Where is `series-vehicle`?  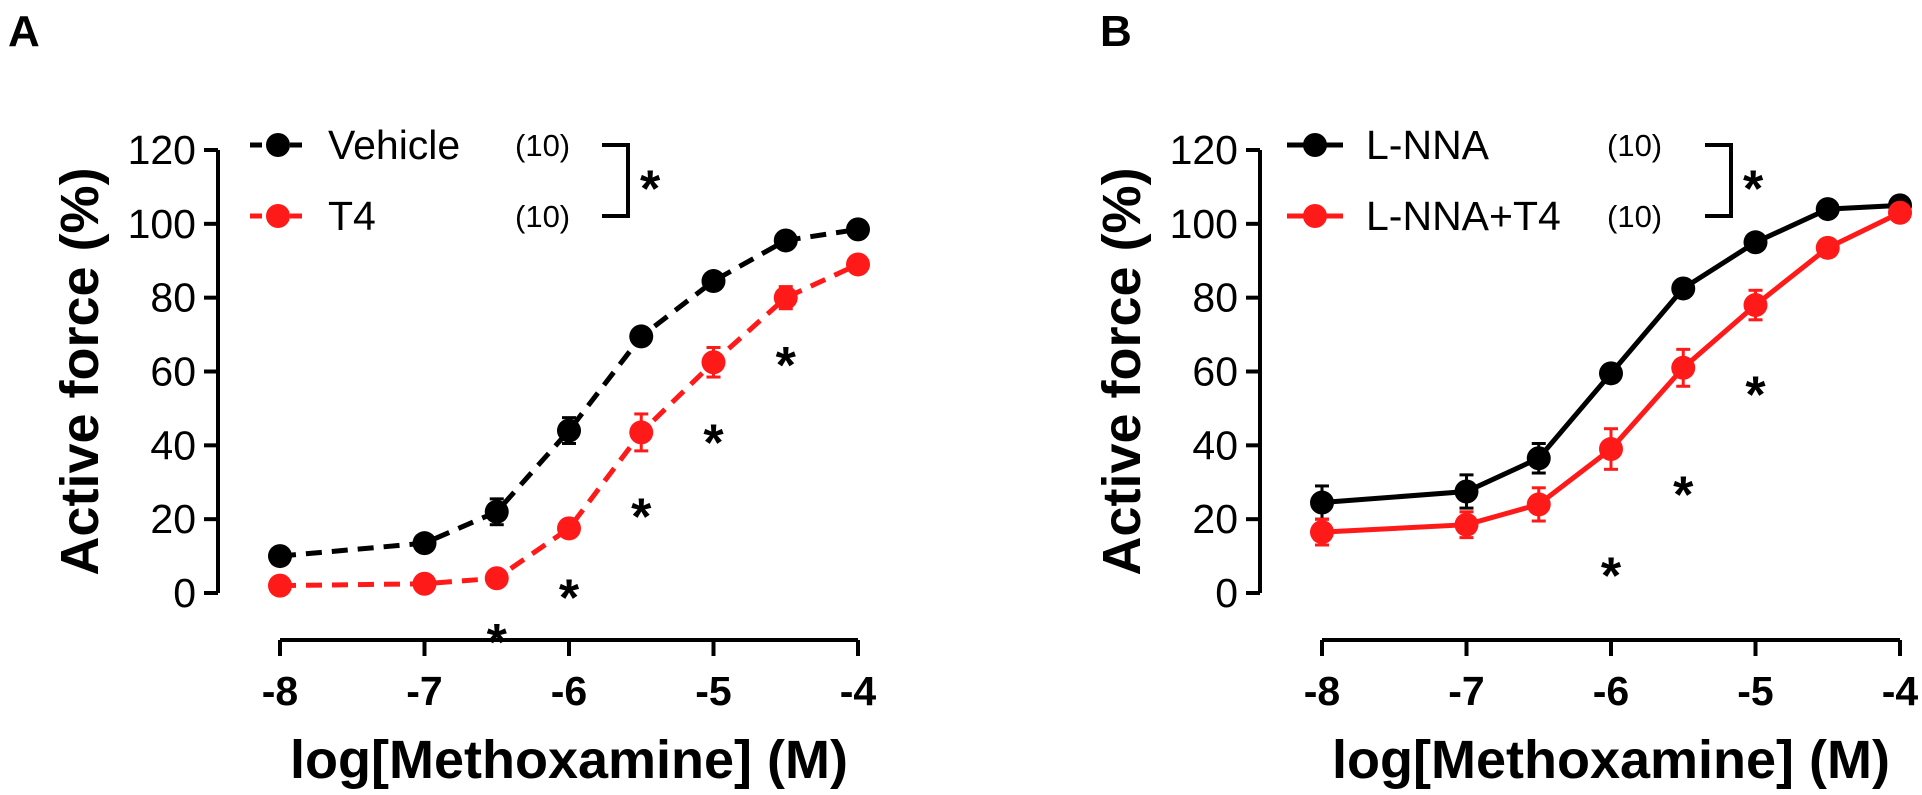 series-vehicle is located at coordinates (569, 393).